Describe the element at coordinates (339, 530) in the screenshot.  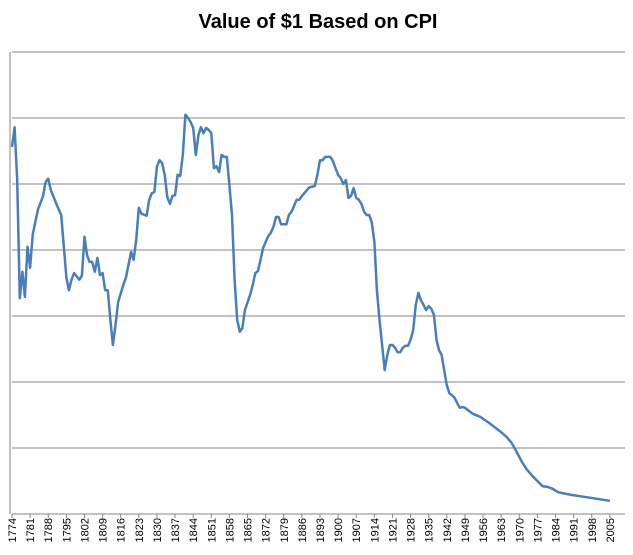
I see `x-tick-label: 1900` at that location.